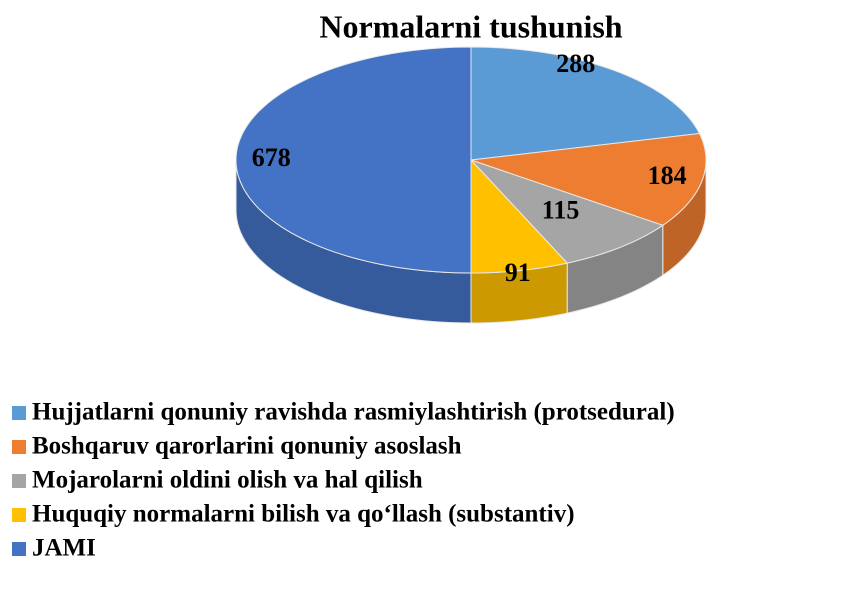  I want to click on data-label: 115, so click(561, 209).